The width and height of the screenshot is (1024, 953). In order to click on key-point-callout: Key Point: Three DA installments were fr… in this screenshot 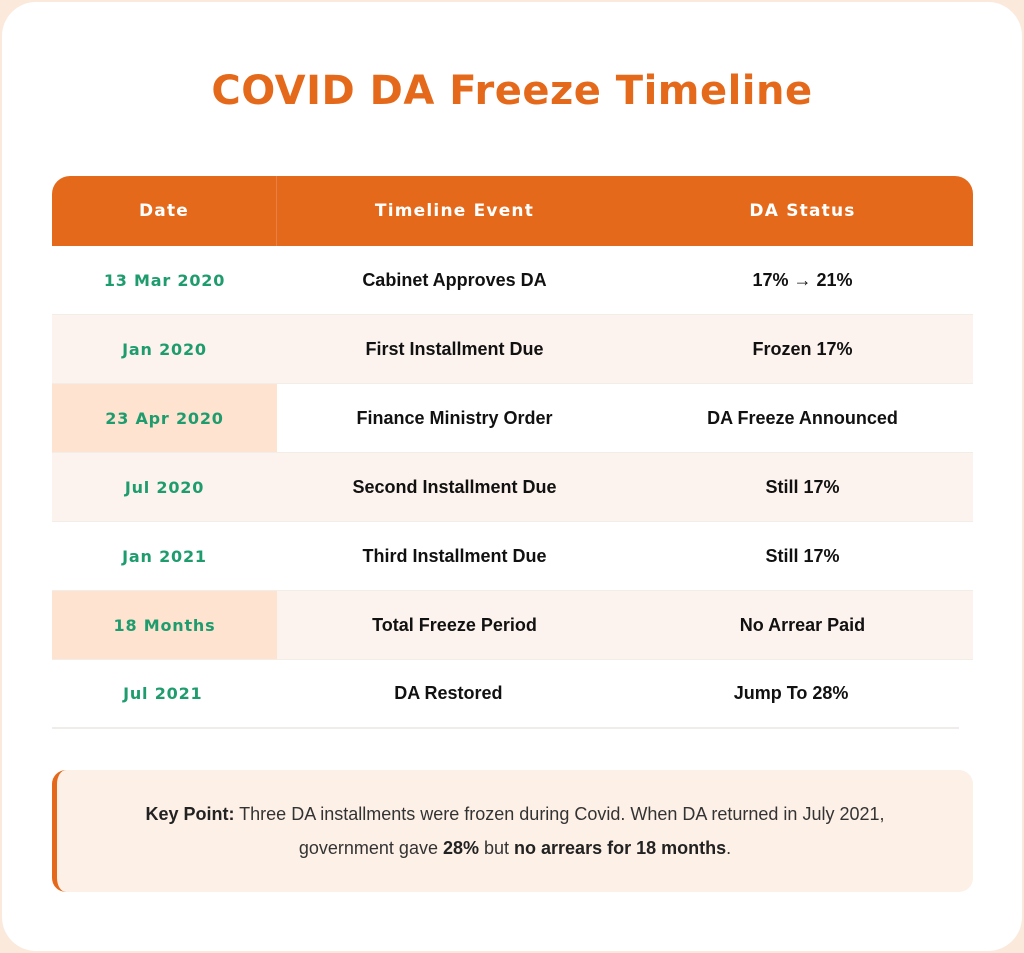, I will do `click(512, 831)`.